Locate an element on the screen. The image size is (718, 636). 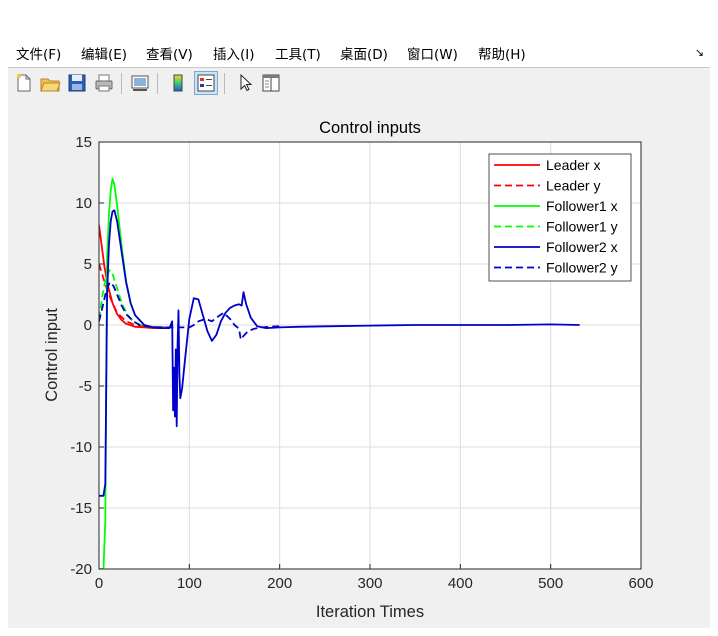
y-tick-label: 15 is located at coordinates (83, 142).